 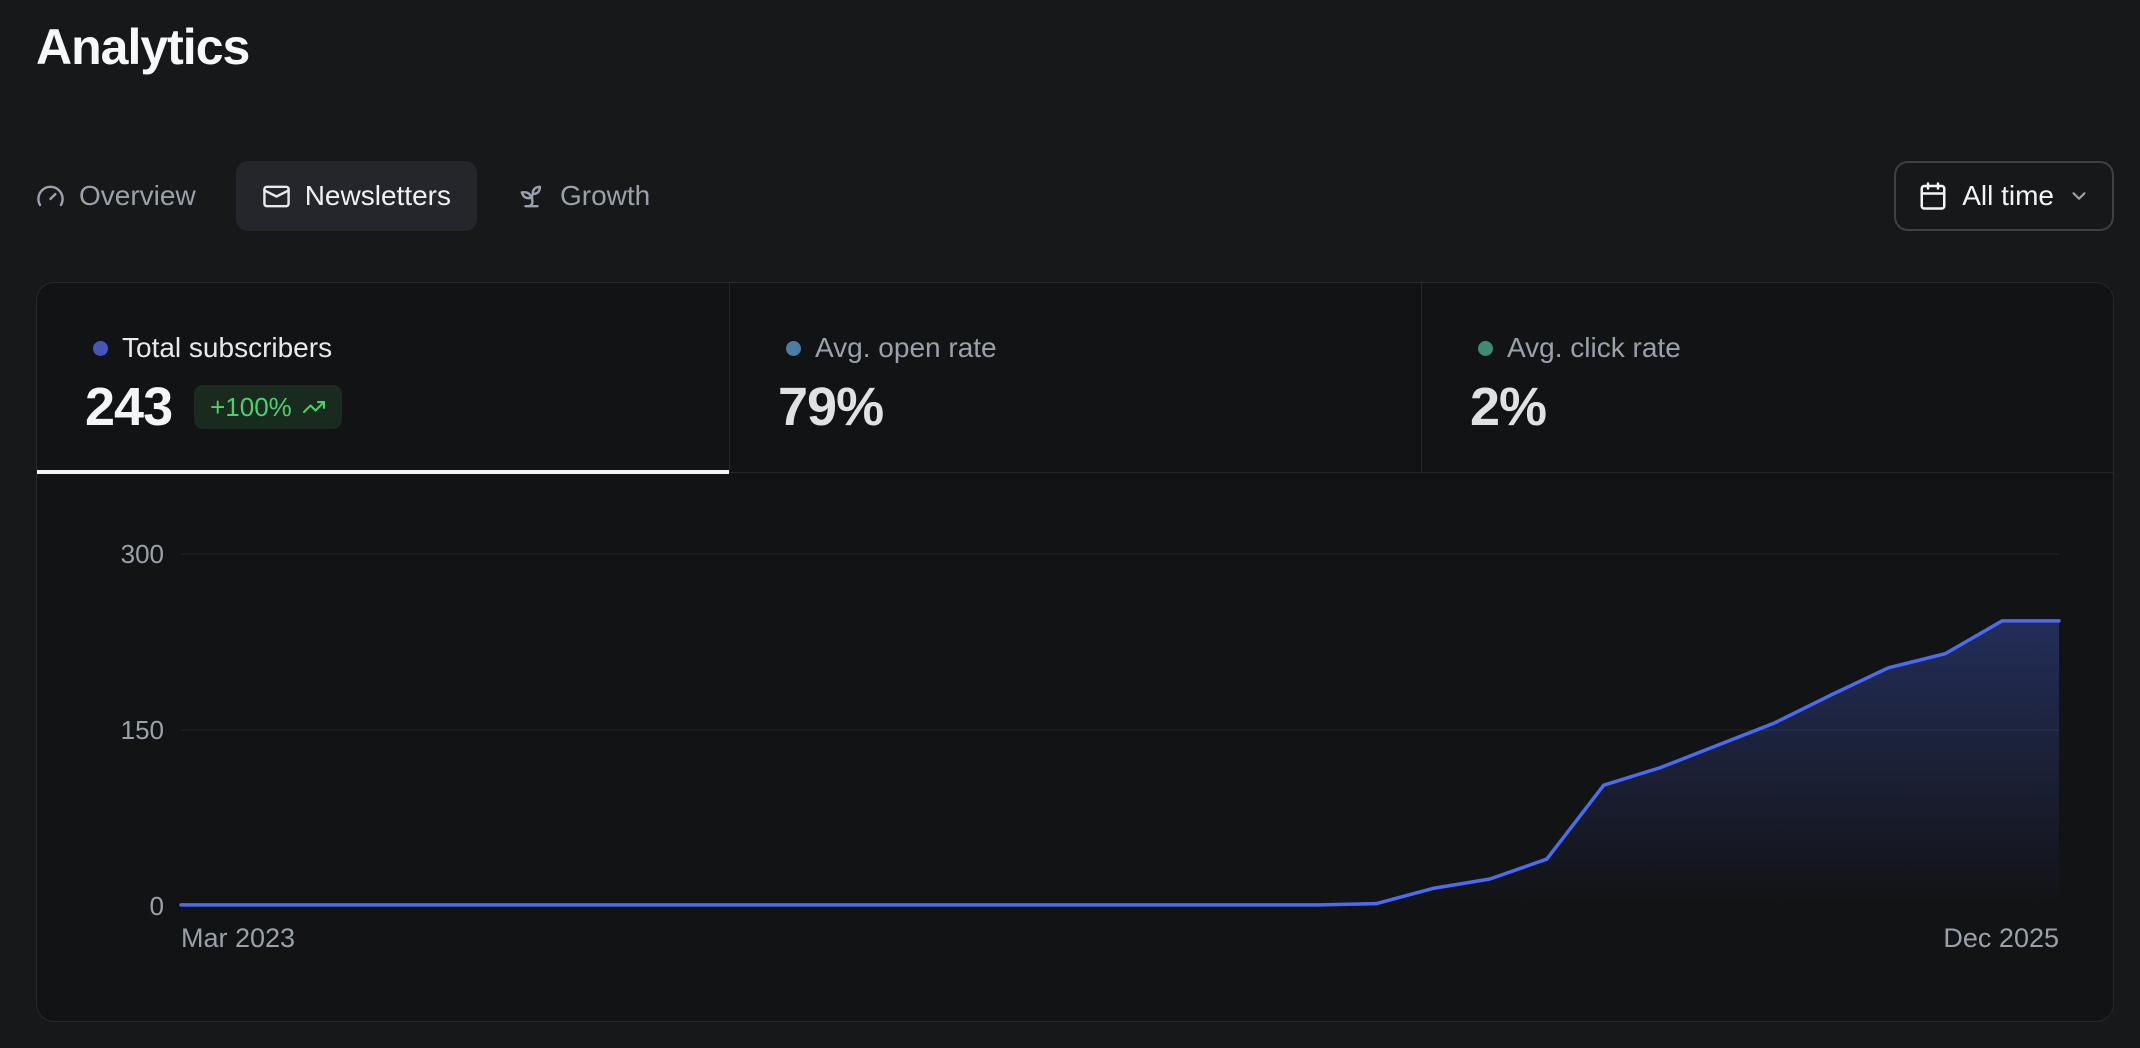 What do you see at coordinates (411, 347) in the screenshot?
I see `stat-label-row: Total subscribers` at bounding box center [411, 347].